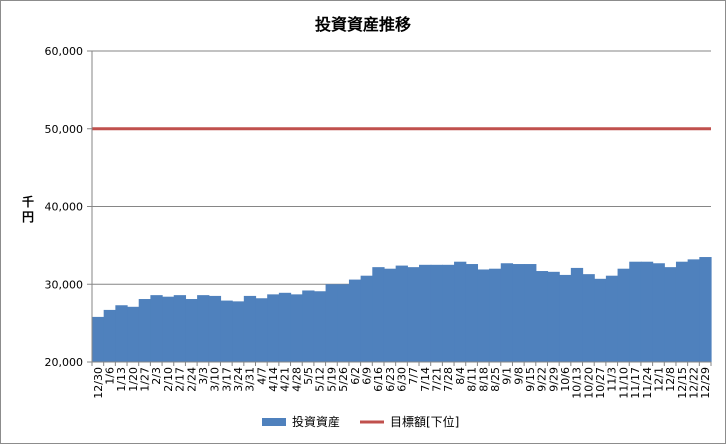 Image resolution: width=726 pixels, height=444 pixels. Describe the element at coordinates (390, 379) in the screenshot. I see `x-tick-label: 6/23` at that location.